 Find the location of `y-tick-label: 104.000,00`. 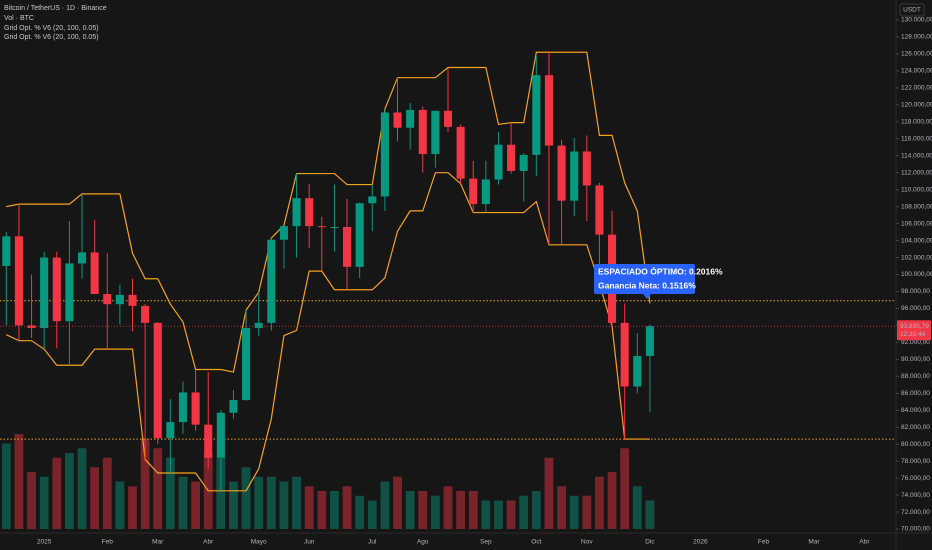

y-tick-label: 104.000,00 is located at coordinates (916, 240).